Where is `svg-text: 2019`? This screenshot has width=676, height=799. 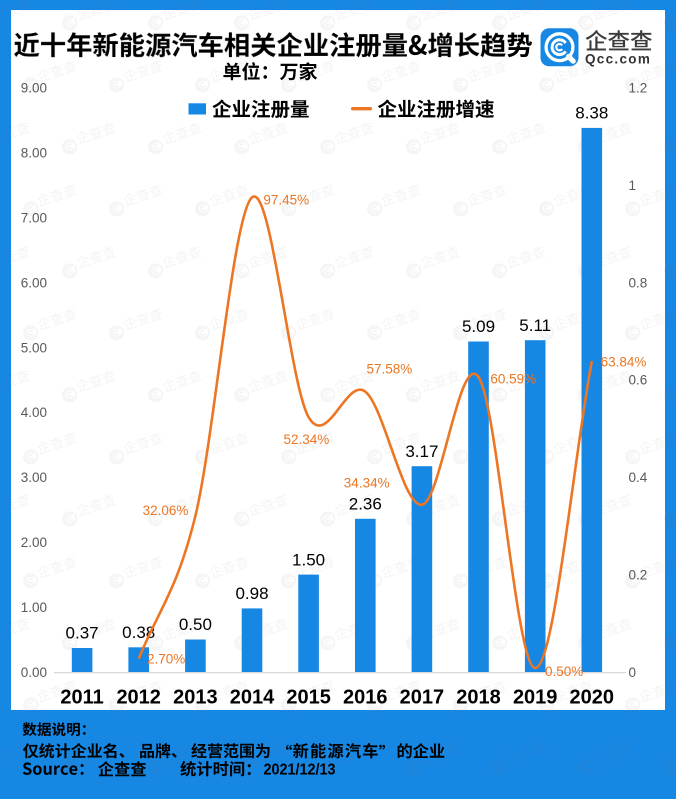
svg-text: 2019 is located at coordinates (535, 698).